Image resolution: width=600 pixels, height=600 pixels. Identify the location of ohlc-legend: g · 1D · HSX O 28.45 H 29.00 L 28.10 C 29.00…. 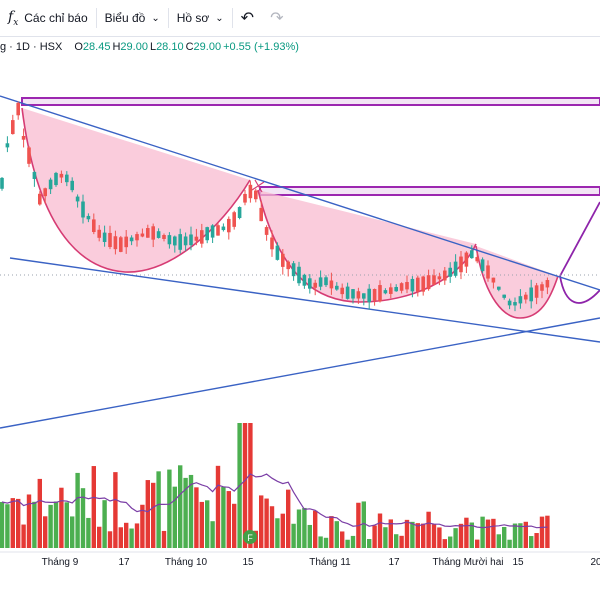
(149, 47).